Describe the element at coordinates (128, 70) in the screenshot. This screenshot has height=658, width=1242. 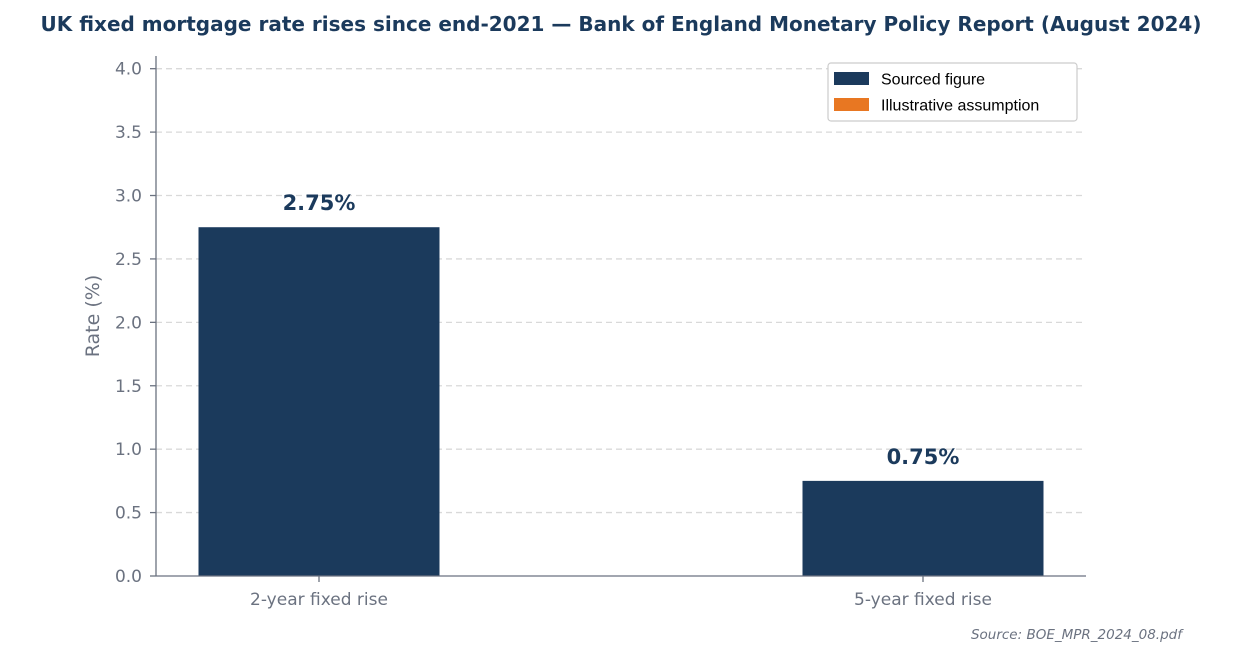
I see `y-tick-label: 4.0` at that location.